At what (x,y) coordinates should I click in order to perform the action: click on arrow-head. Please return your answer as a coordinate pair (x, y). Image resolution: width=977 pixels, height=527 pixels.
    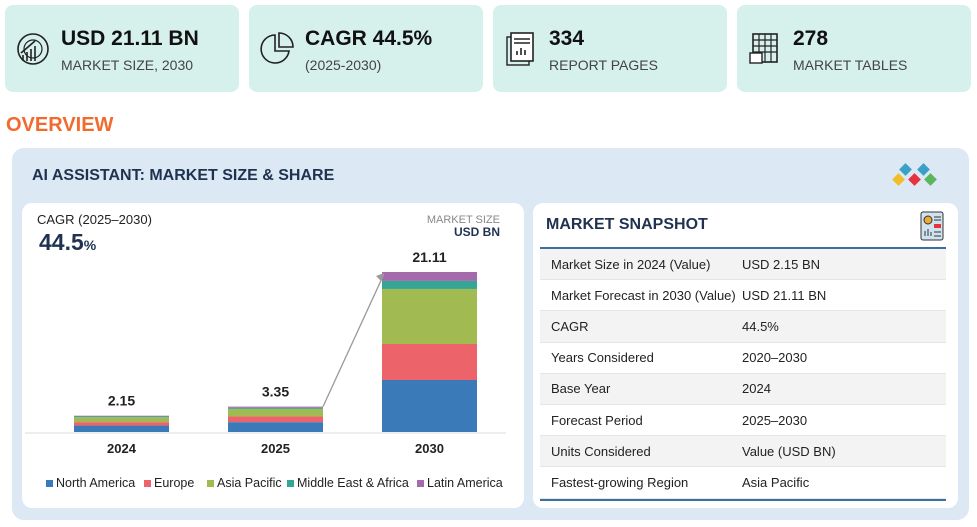
    Looking at the image, I should click on (380, 276).